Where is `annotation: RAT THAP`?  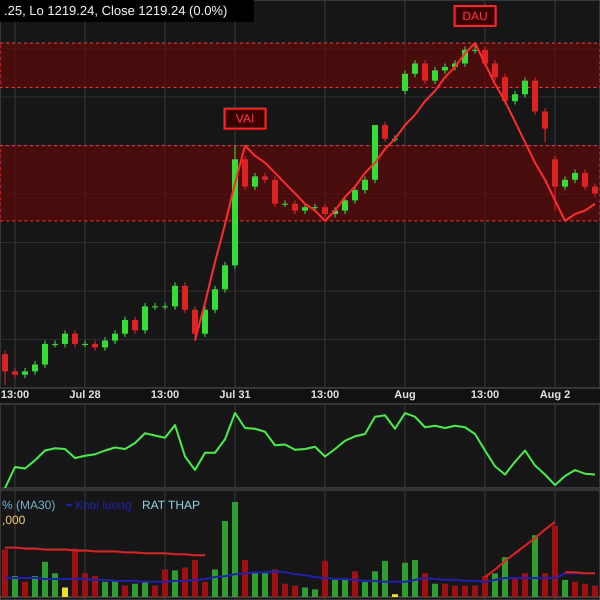 annotation: RAT THAP is located at coordinates (171, 505).